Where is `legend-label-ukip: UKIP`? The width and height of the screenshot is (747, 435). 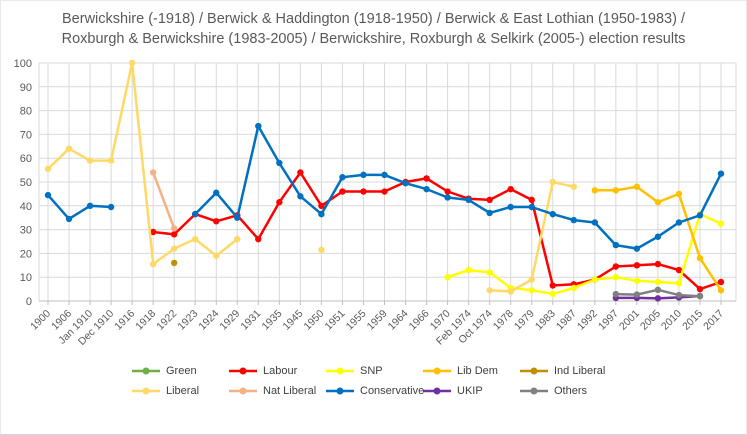
legend-label-ukip: UKIP is located at coordinates (470, 391).